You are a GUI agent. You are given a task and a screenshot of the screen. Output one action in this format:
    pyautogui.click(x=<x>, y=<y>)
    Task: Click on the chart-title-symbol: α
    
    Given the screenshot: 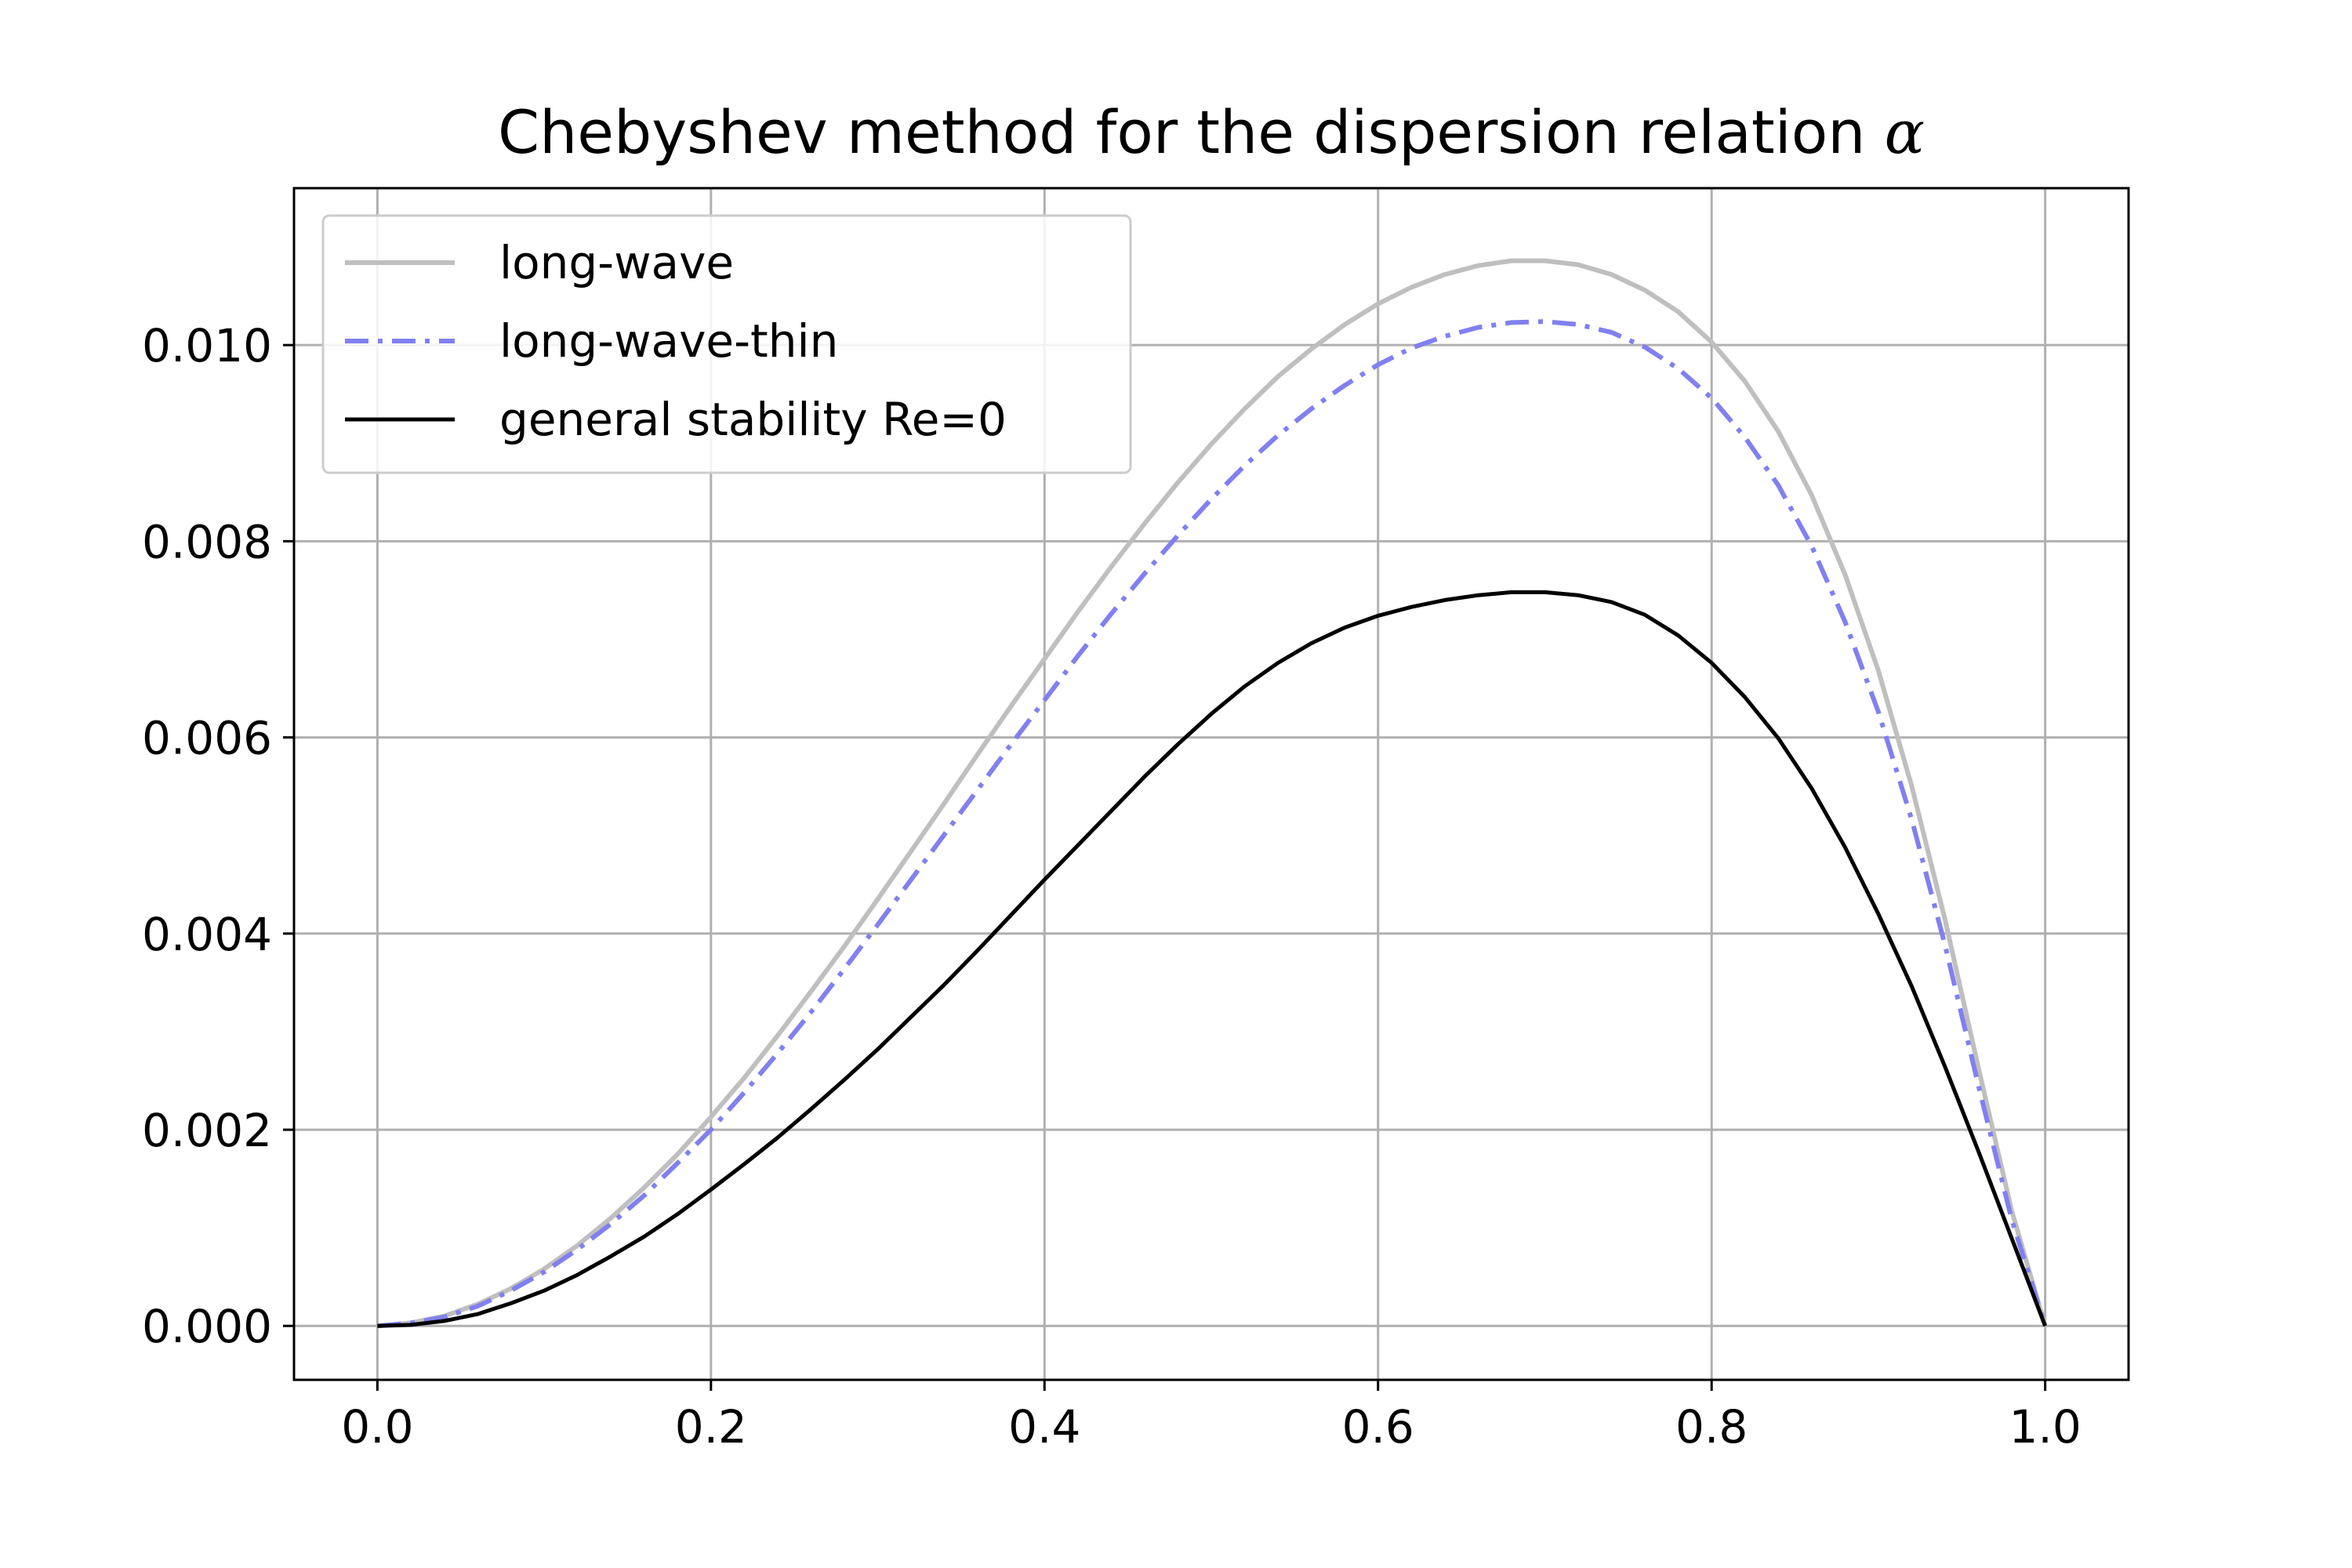 What is the action you would take?
    pyautogui.click(x=1905, y=132)
    